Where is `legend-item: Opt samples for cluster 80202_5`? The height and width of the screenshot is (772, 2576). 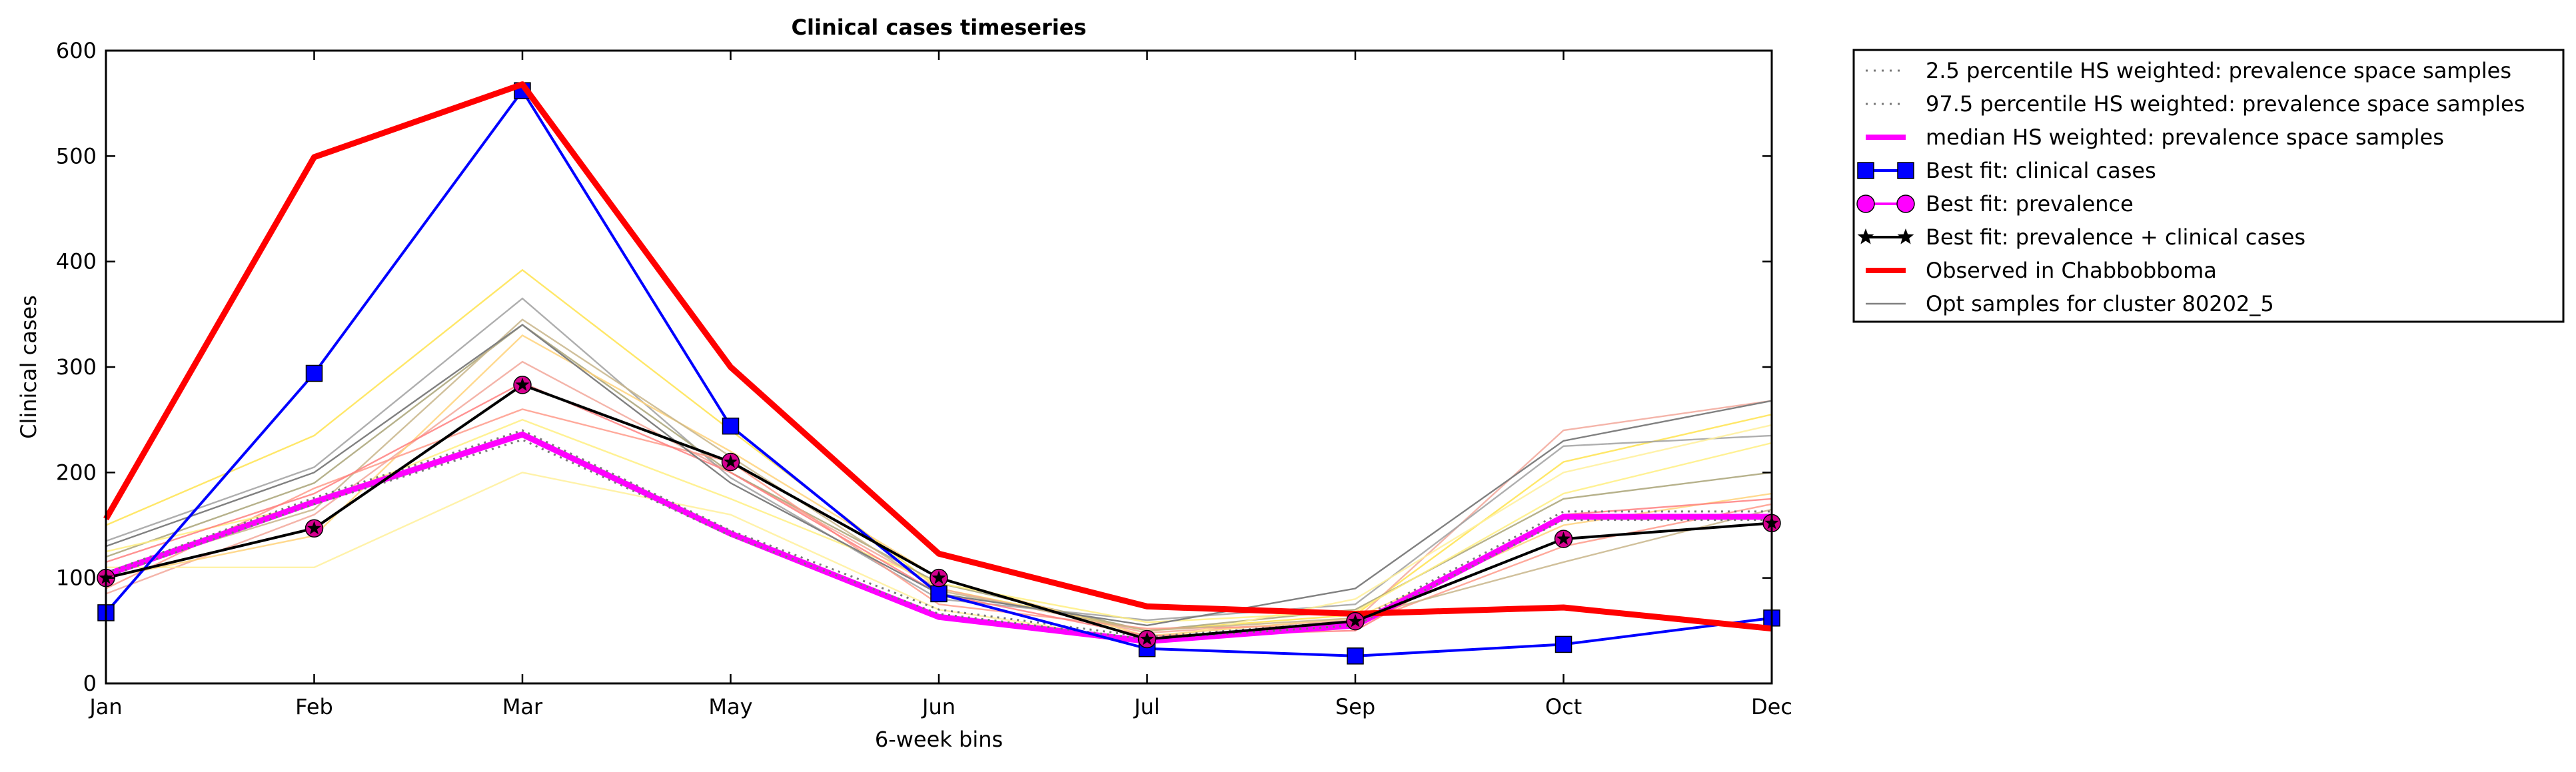
legend-item: Opt samples for cluster 80202_5 is located at coordinates (2070, 303).